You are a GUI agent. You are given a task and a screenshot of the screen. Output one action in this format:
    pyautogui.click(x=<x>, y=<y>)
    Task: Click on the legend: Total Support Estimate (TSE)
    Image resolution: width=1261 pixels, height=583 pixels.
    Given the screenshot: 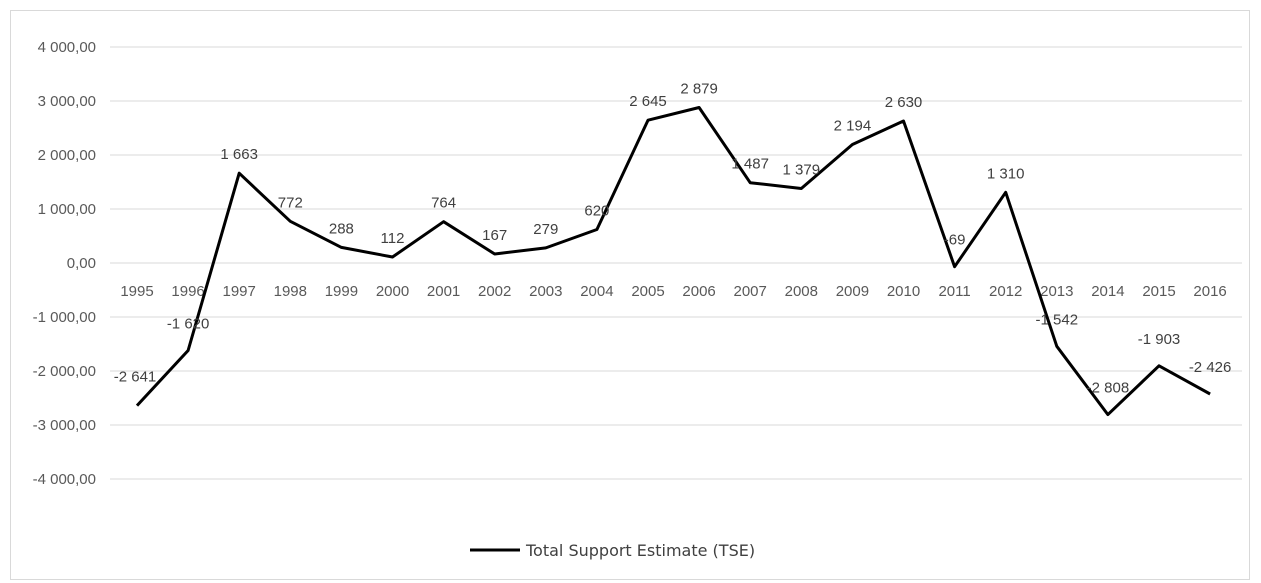 What is the action you would take?
    pyautogui.click(x=612, y=550)
    